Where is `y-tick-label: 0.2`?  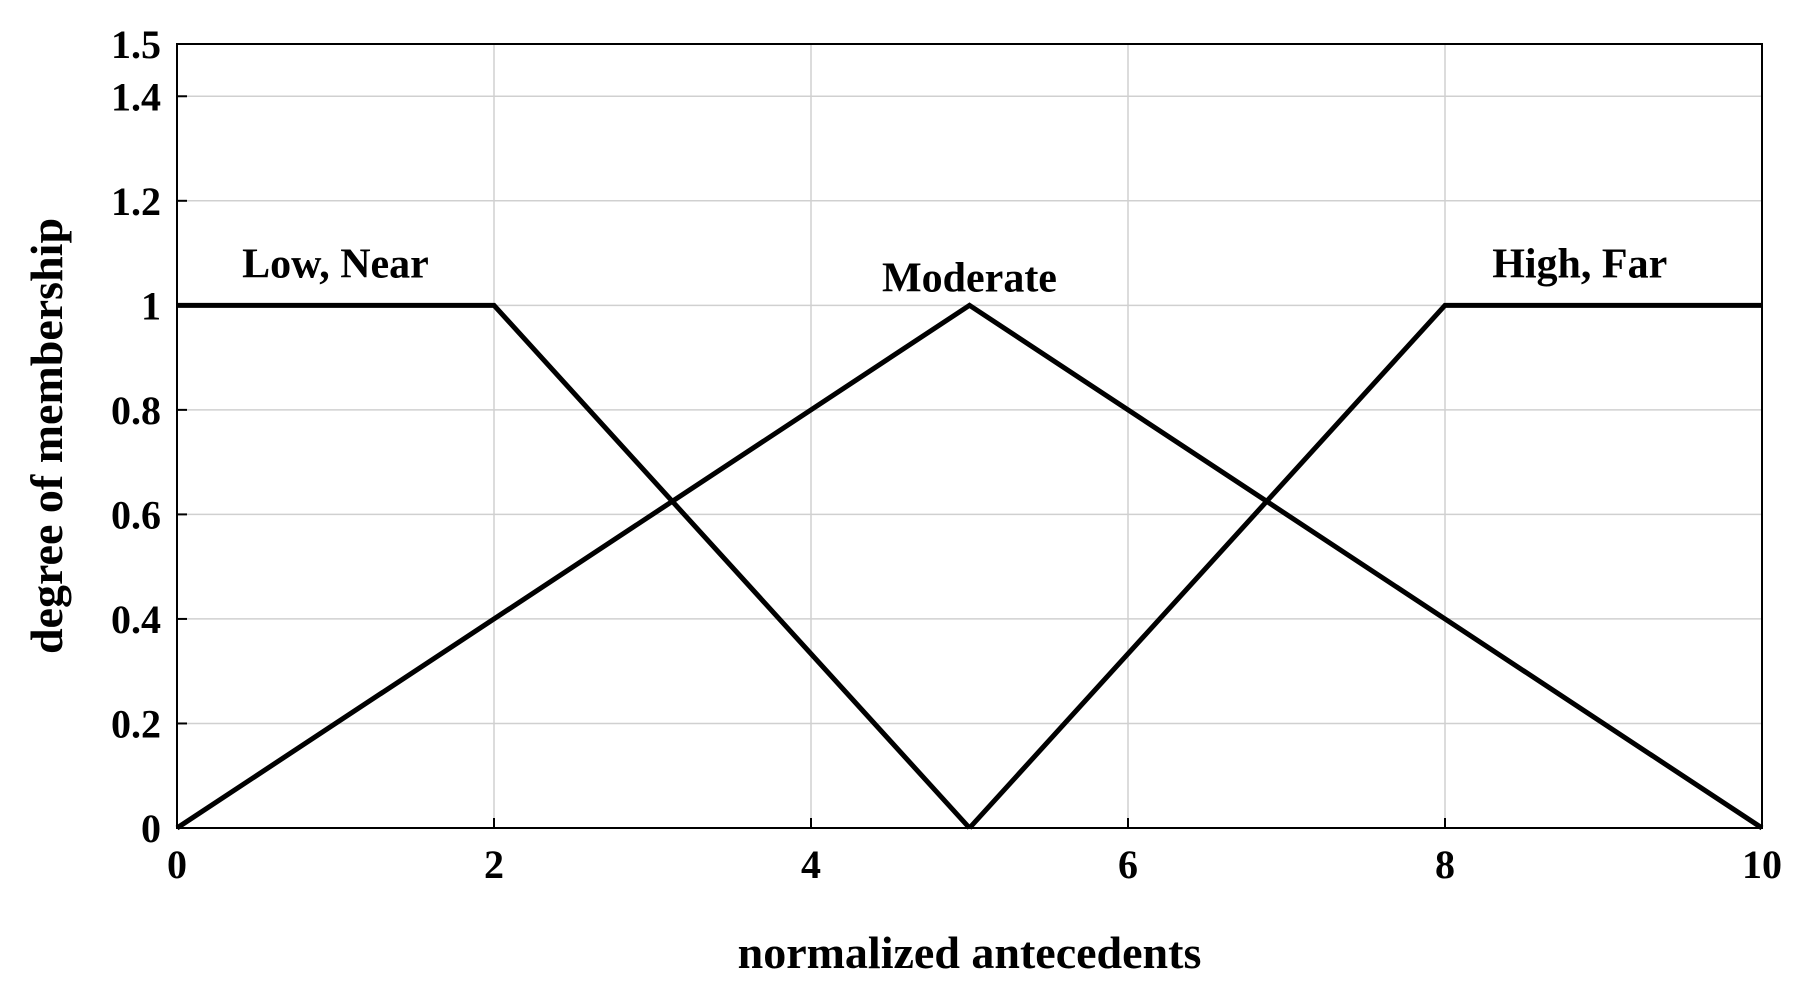 y-tick-label: 0.2 is located at coordinates (136, 723).